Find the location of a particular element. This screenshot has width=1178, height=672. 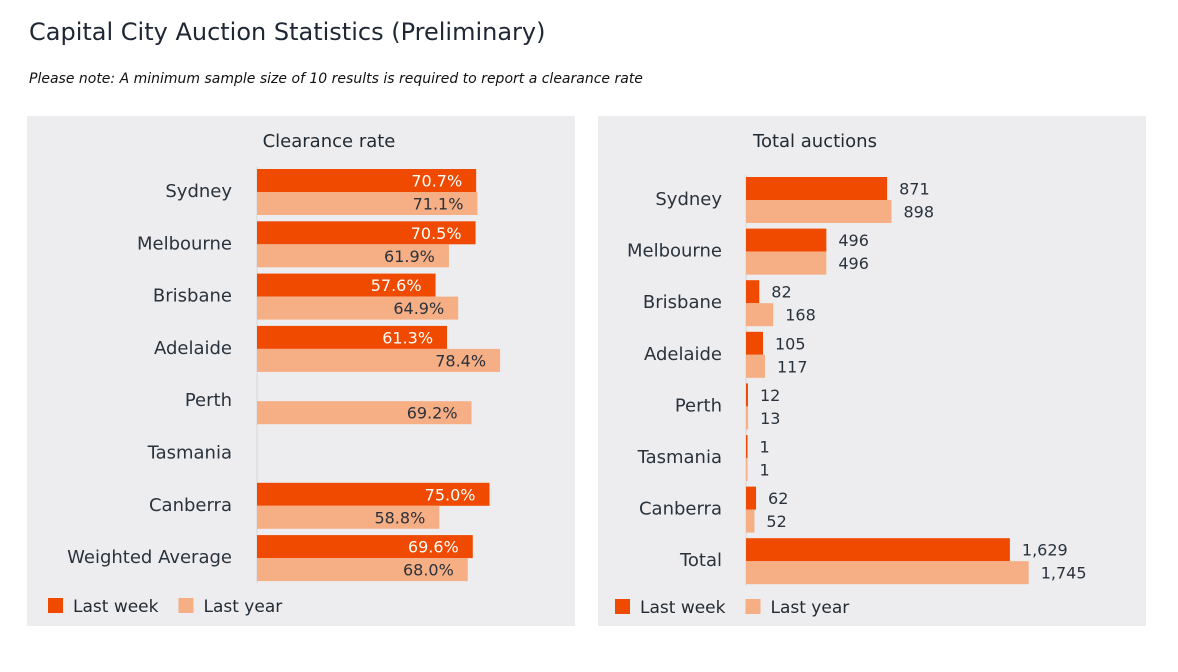

data-label-last-year-perth: 13 is located at coordinates (770, 418).